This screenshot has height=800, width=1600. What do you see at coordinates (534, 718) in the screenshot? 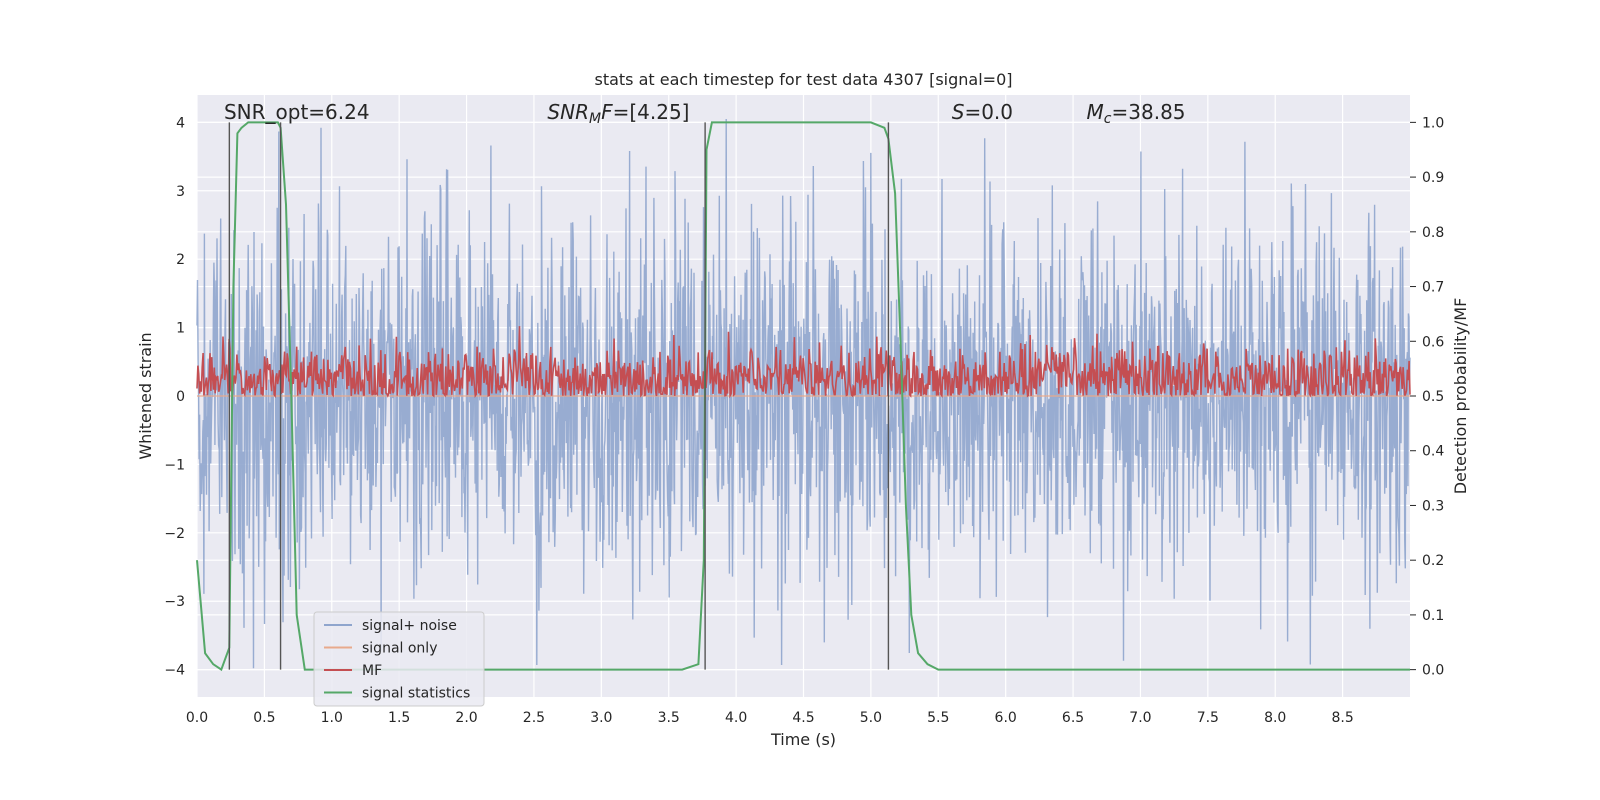
I see `x-tick-label: 2.5` at bounding box center [534, 718].